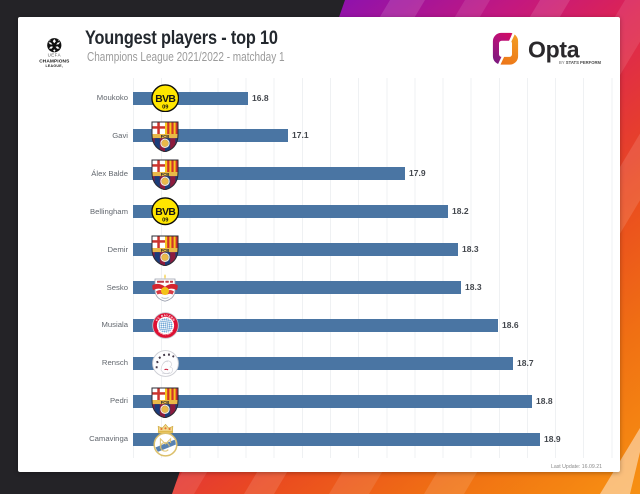 This screenshot has width=640, height=494. I want to click on svg-text: BY STATS PERFORM, so click(580, 62).